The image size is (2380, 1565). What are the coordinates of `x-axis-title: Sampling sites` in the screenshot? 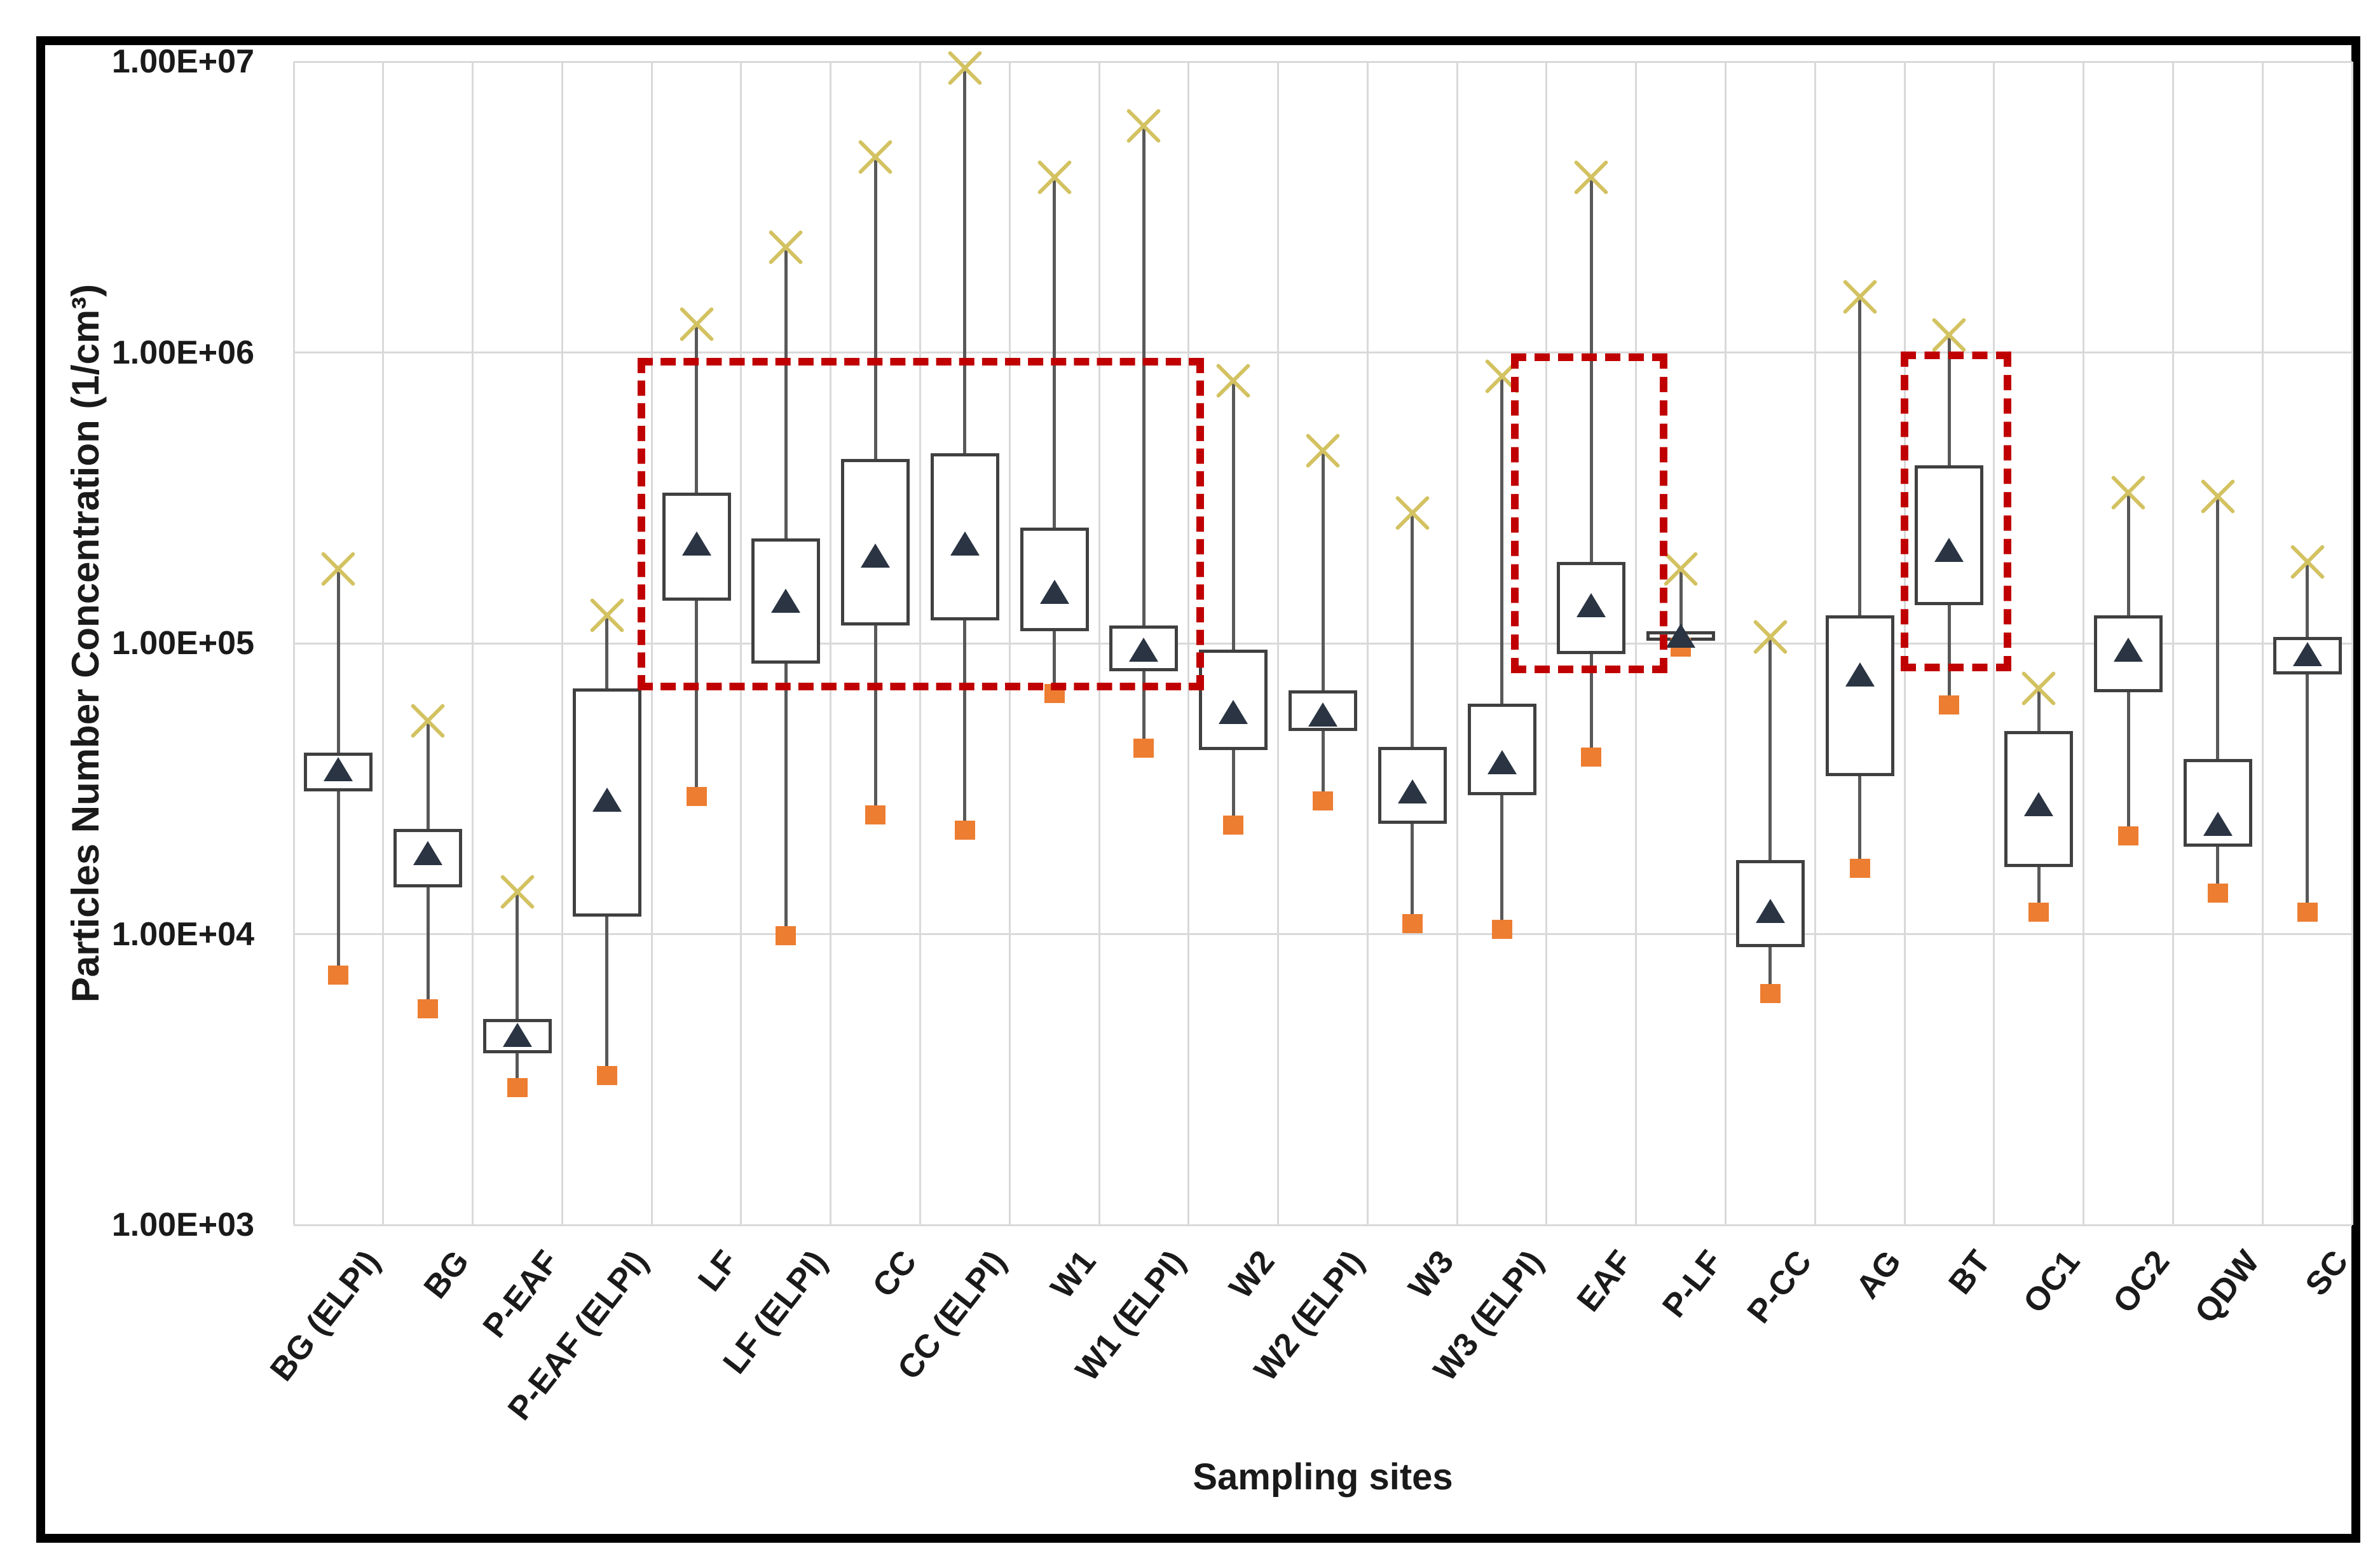 It's located at (1323, 1477).